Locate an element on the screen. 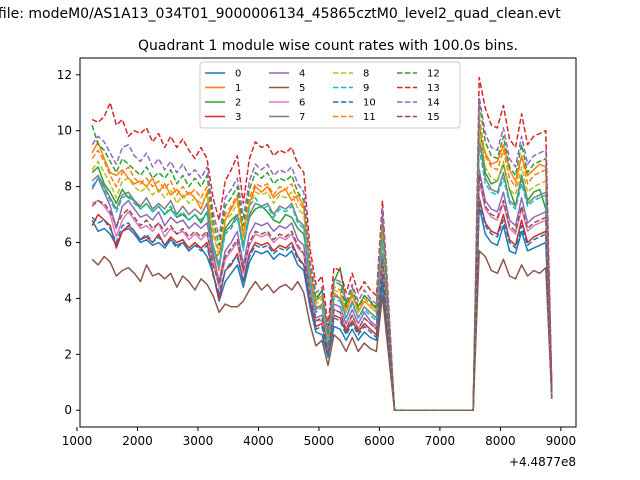 This screenshot has width=640, height=480. x-tick-label: 4000 is located at coordinates (258, 441).